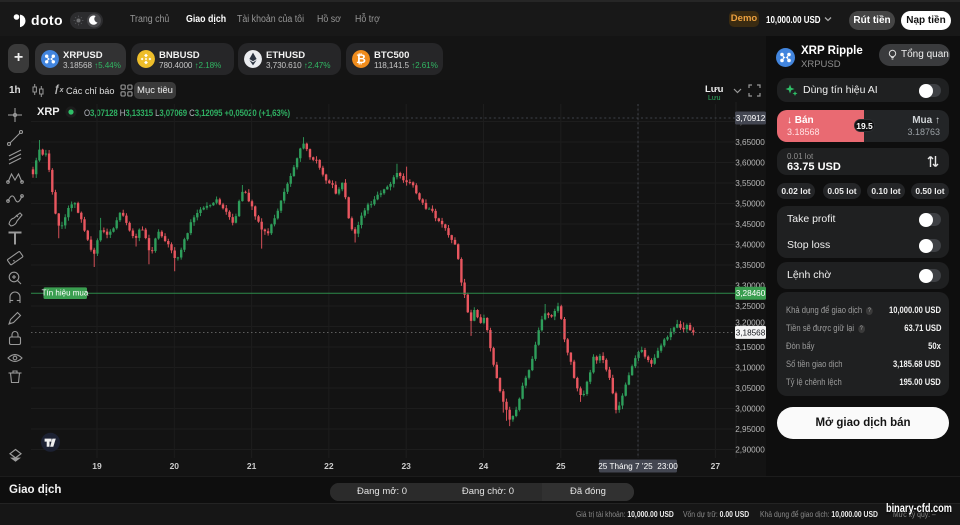  What do you see at coordinates (750, 323) in the screenshot?
I see `svg-text: 3,20000` at bounding box center [750, 323].